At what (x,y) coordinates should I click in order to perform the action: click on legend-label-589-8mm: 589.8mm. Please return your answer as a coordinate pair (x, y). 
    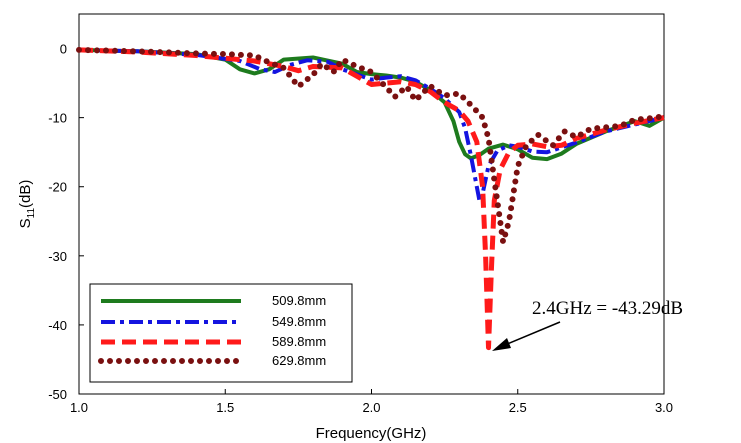
    Looking at the image, I should click on (299, 341).